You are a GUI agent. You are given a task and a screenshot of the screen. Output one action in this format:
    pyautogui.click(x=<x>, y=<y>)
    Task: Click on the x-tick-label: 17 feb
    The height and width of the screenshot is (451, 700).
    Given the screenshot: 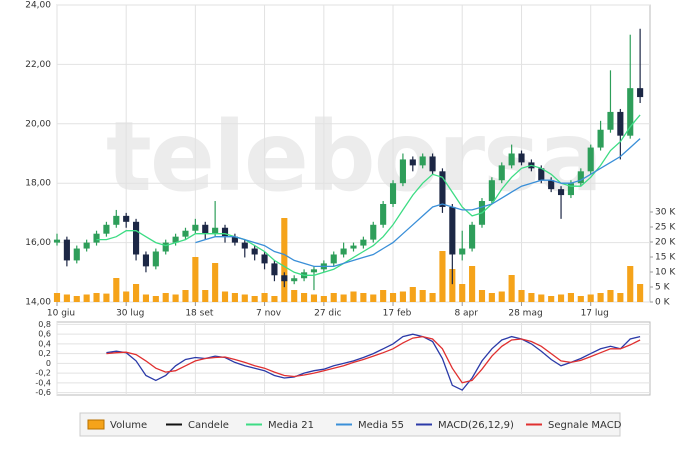 What is the action you would take?
    pyautogui.click(x=397, y=314)
    